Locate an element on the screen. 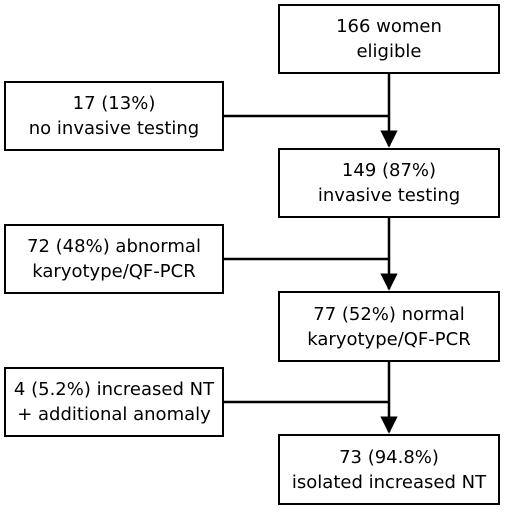 Image resolution: width=510 pixels, height=513 pixels. box-text-line: 4 (5.2%) increased NT is located at coordinates (114, 389).